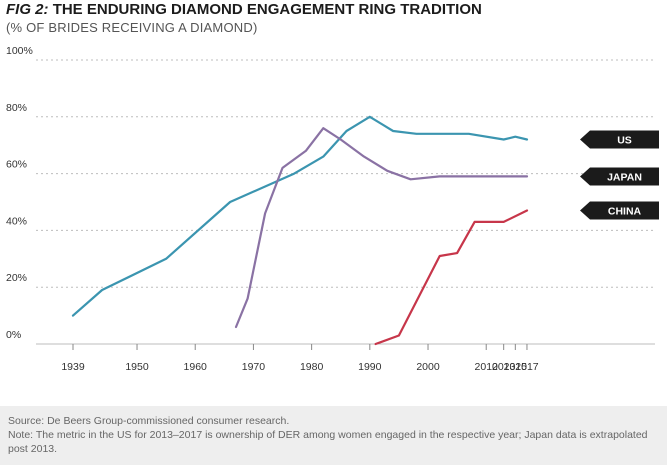  What do you see at coordinates (137, 367) in the screenshot?
I see `x-tick-label: 1950` at bounding box center [137, 367].